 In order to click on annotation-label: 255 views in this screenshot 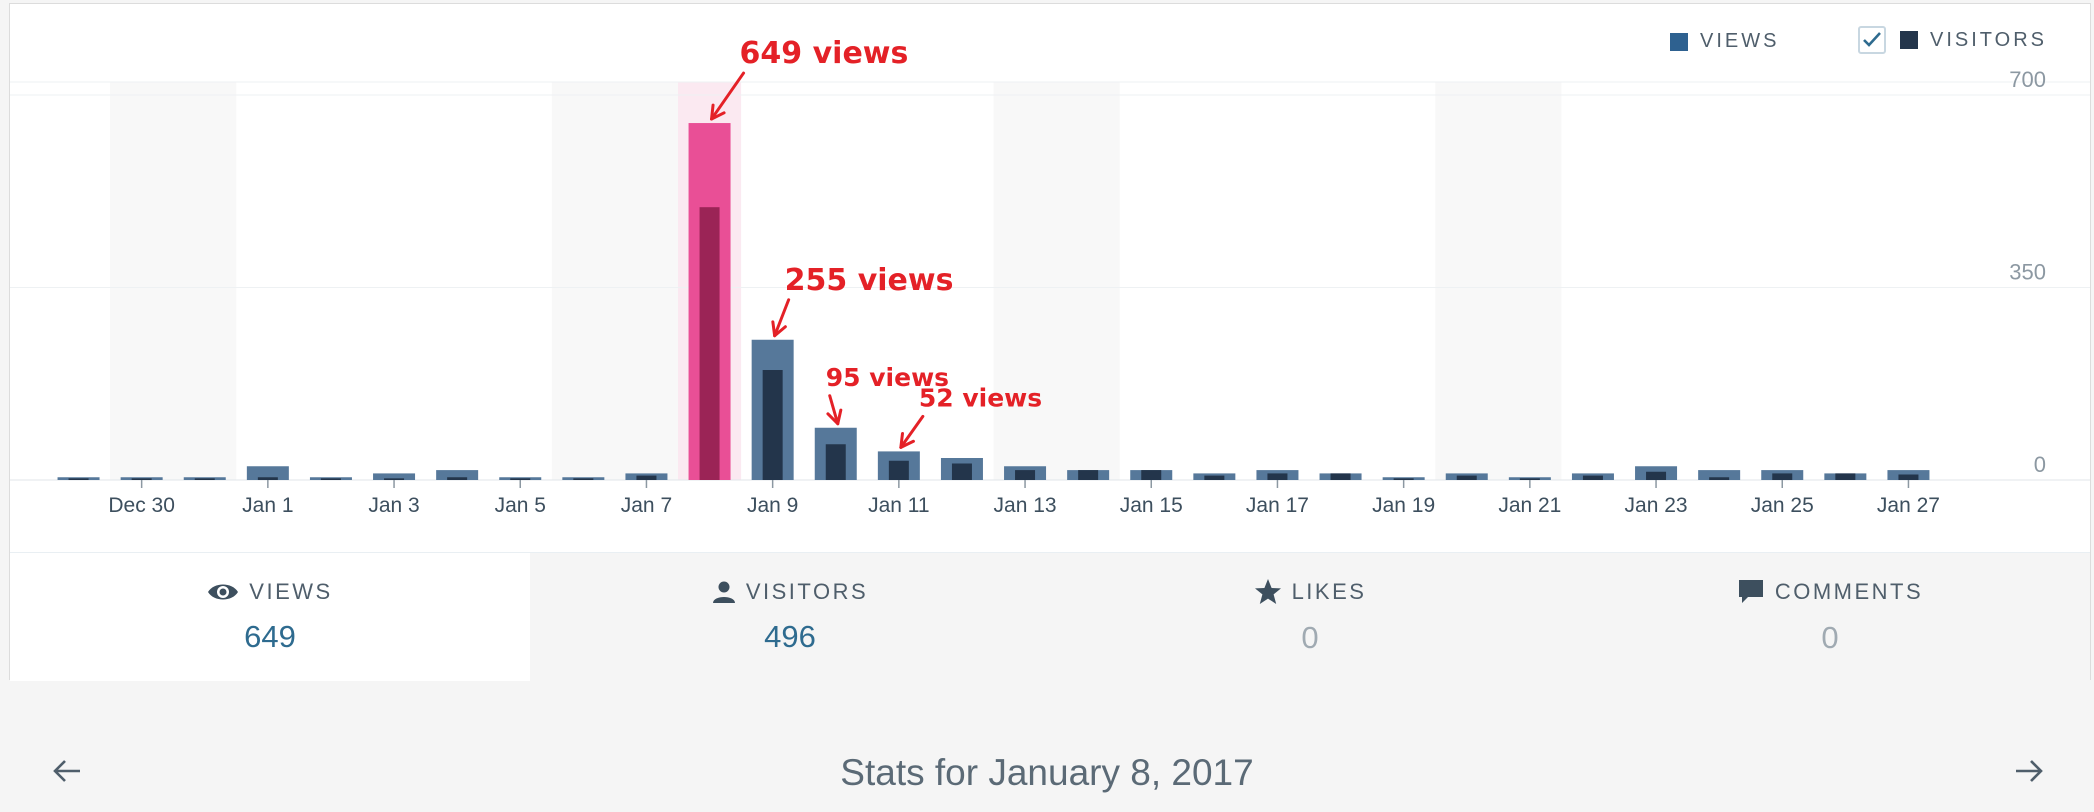, I will do `click(869, 280)`.